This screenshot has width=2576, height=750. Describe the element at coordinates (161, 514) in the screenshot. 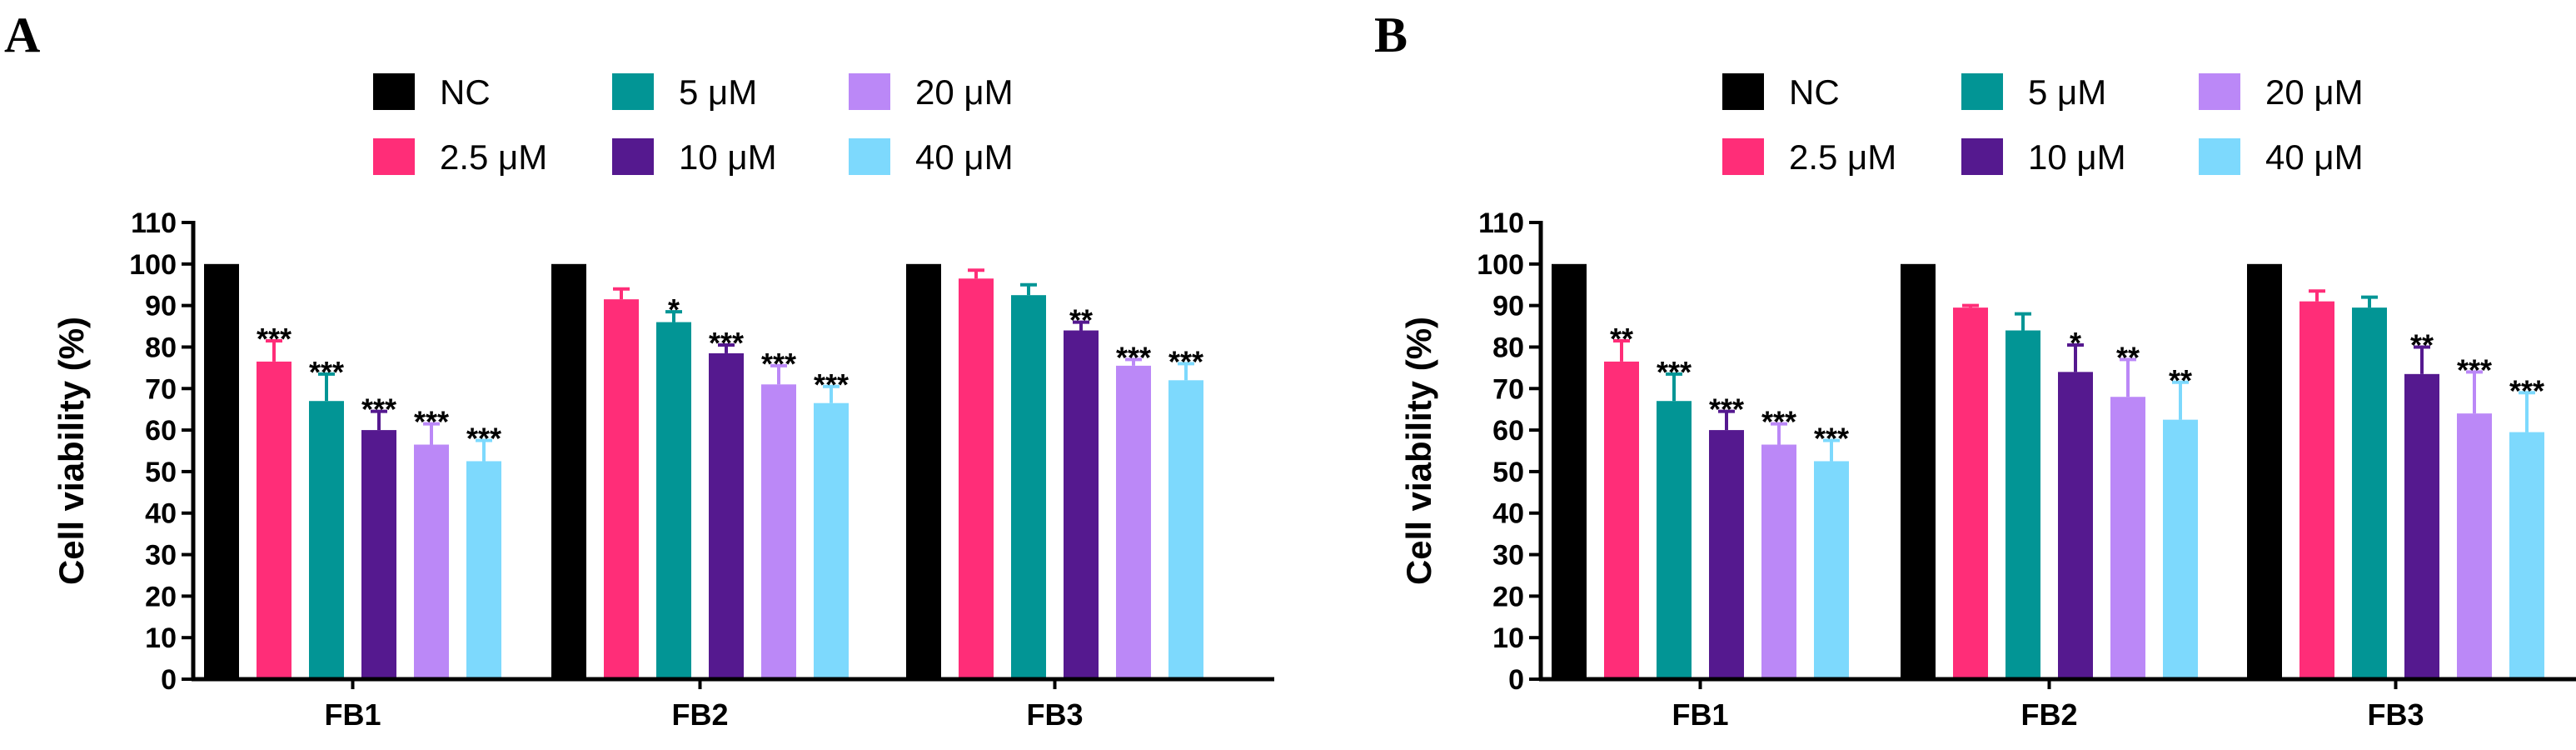

I see `y-tick-label: 40` at that location.